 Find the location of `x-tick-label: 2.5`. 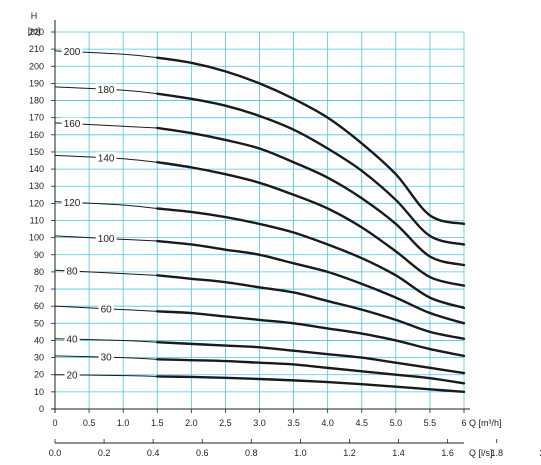

x-tick-label: 2.5 is located at coordinates (225, 423).